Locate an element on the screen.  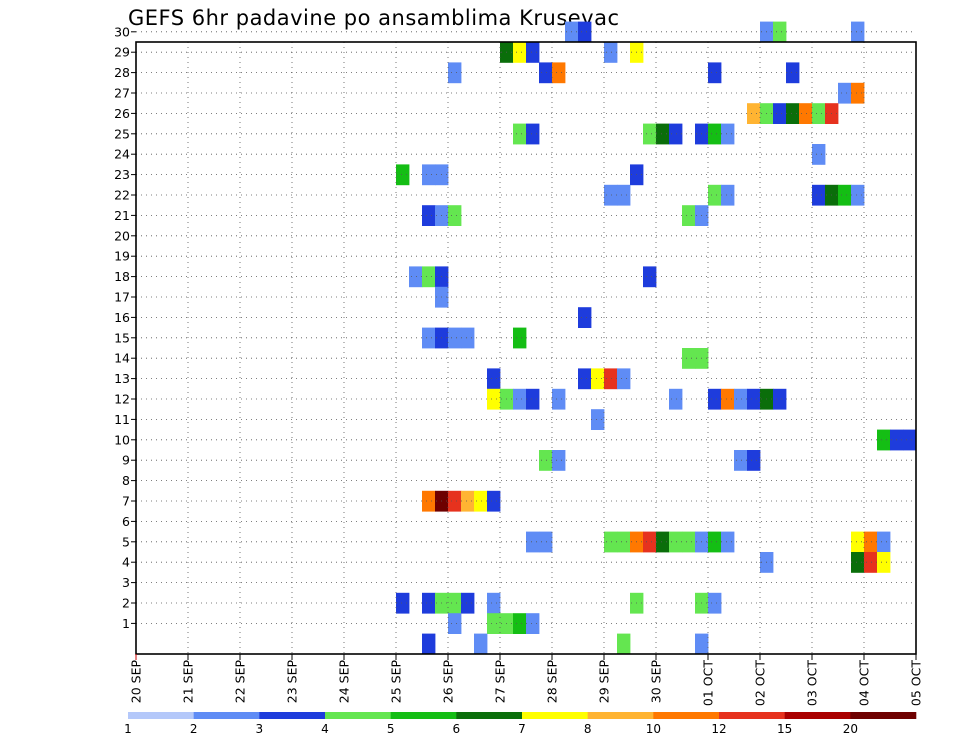
legend-label: 7 is located at coordinates (522, 729).